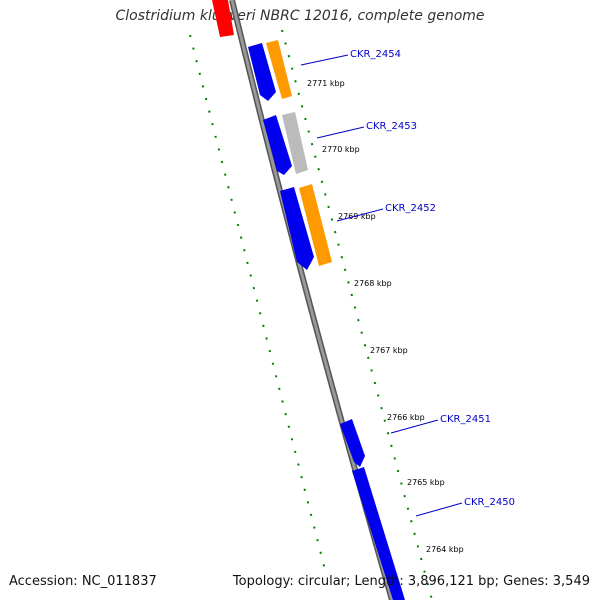 The height and width of the screenshot is (600, 600). I want to click on kbp-label-2768: 2768 kbp, so click(373, 283).